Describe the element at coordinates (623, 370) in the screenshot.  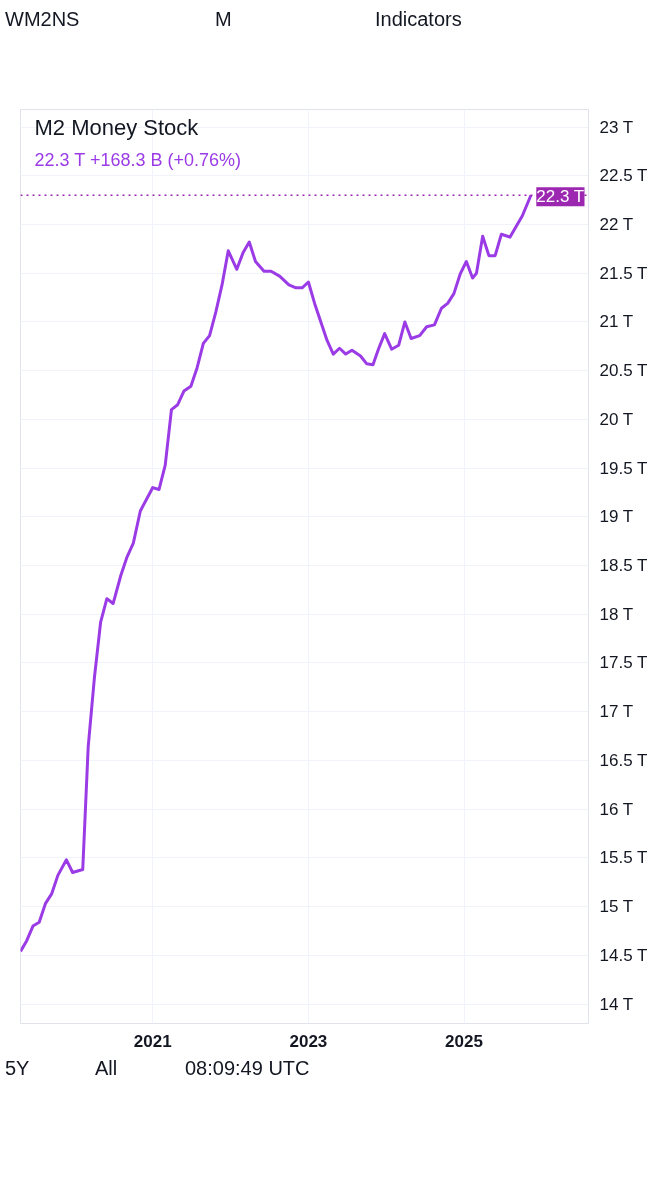
I see `y-tick-label: 20.5 T` at that location.